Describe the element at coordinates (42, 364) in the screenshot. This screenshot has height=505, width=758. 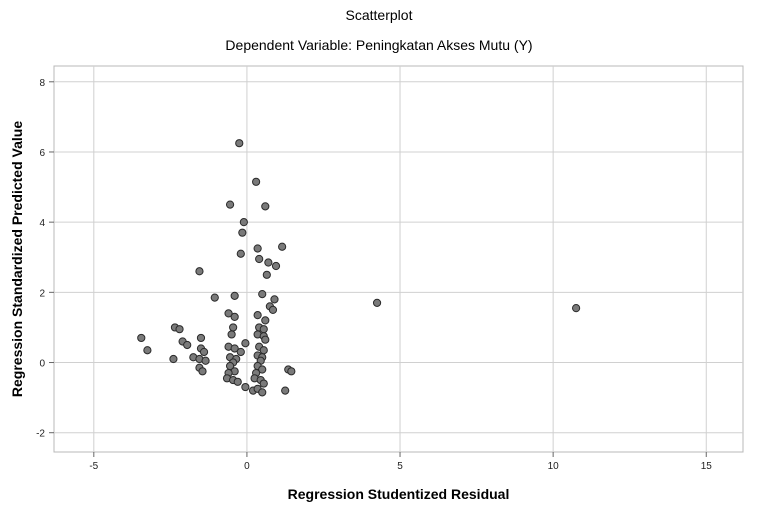
I see `y-tick-label: 0` at that location.